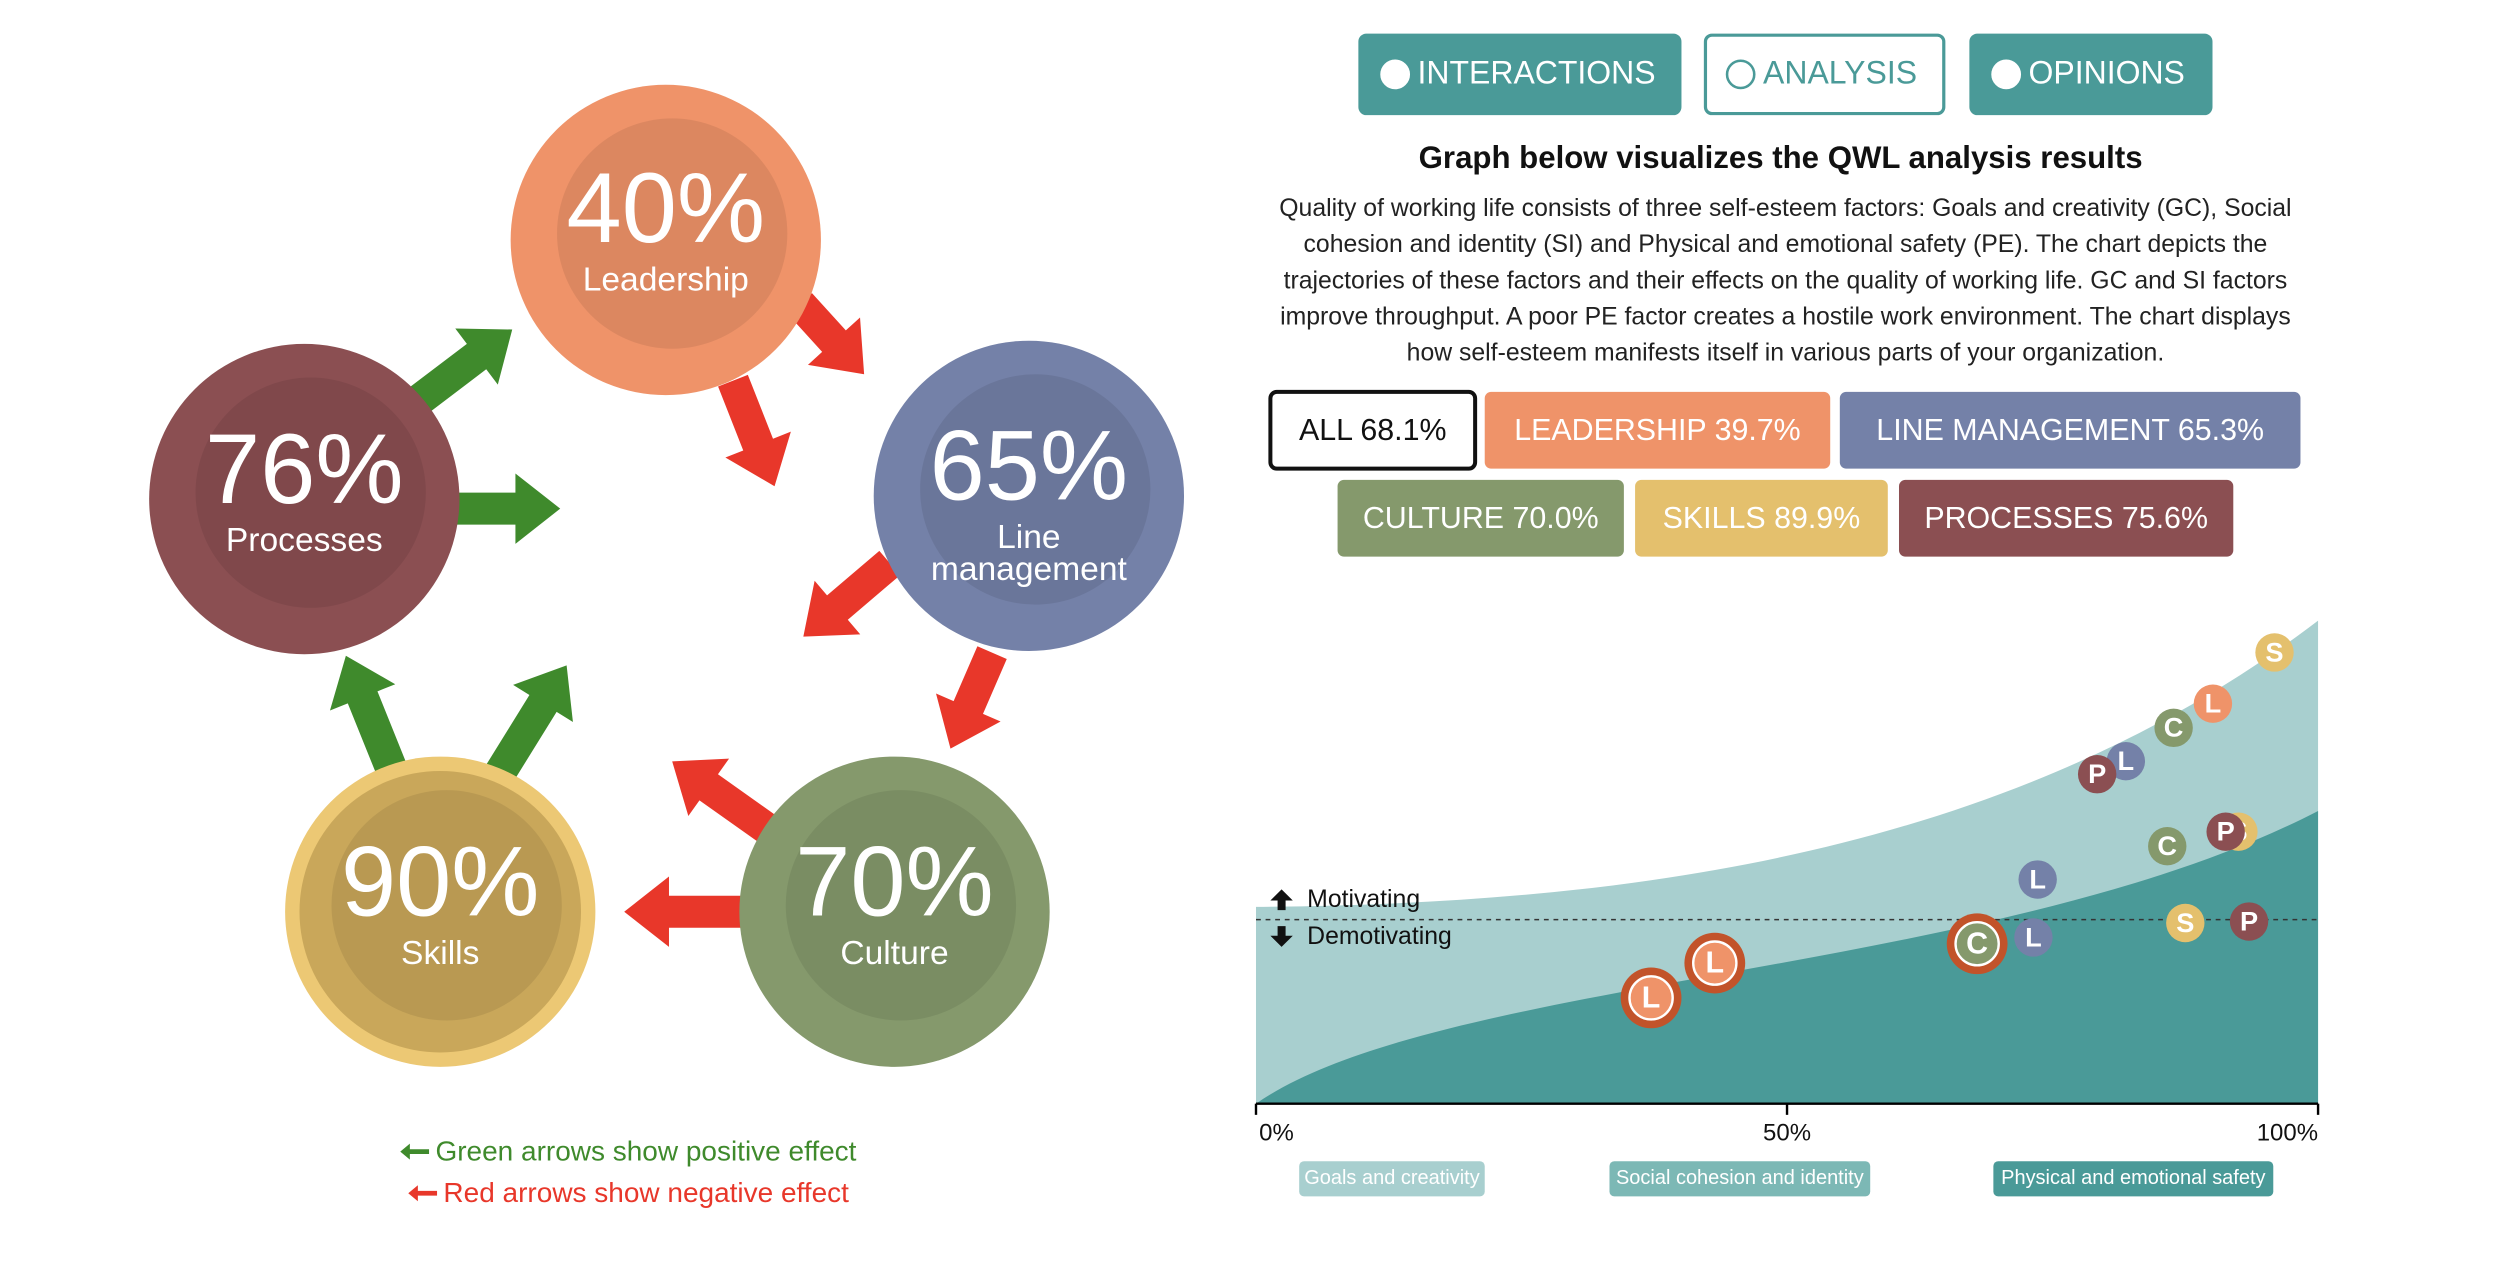  Describe the element at coordinates (666, 279) in the screenshot. I see `node-label: Leadership` at that location.